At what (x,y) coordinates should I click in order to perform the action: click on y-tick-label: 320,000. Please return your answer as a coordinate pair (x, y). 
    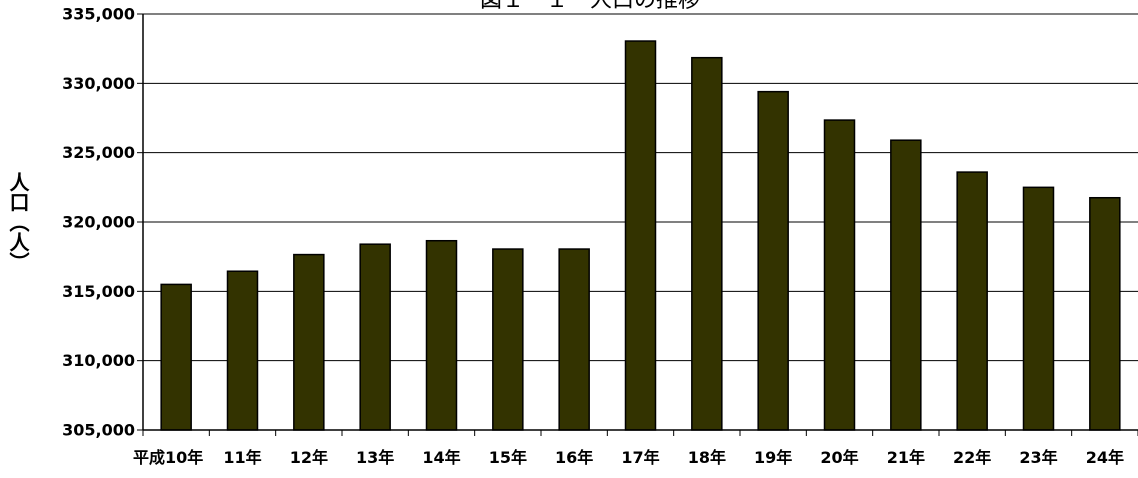
    Looking at the image, I should click on (98, 222).